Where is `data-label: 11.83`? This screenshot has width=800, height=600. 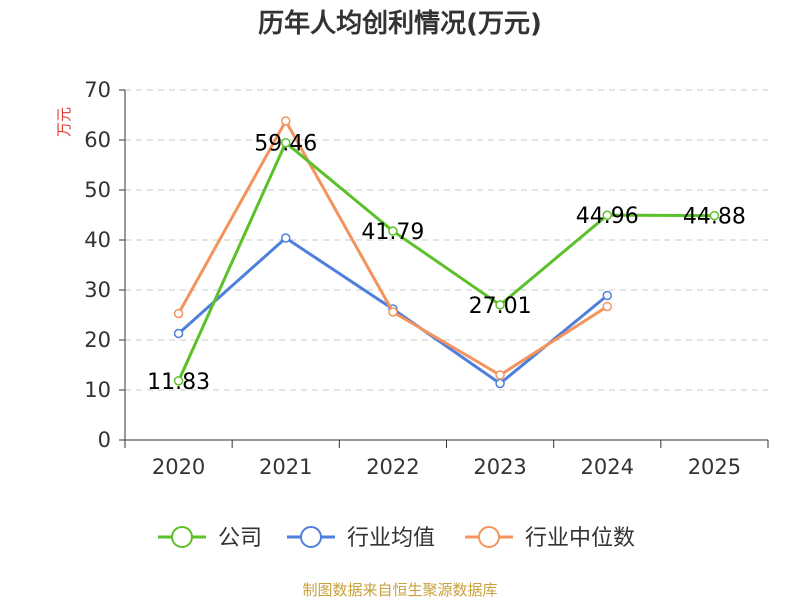 data-label: 11.83 is located at coordinates (178, 382).